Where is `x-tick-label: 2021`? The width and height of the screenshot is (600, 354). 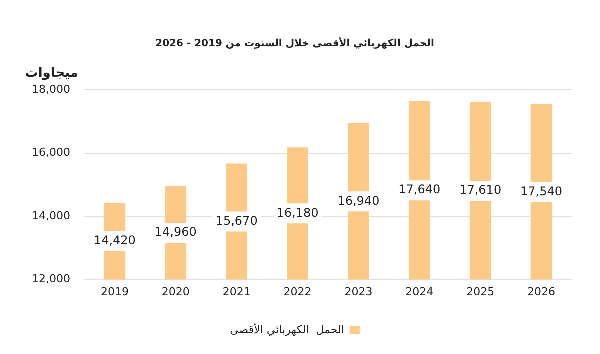
x-tick-label: 2021 is located at coordinates (236, 291).